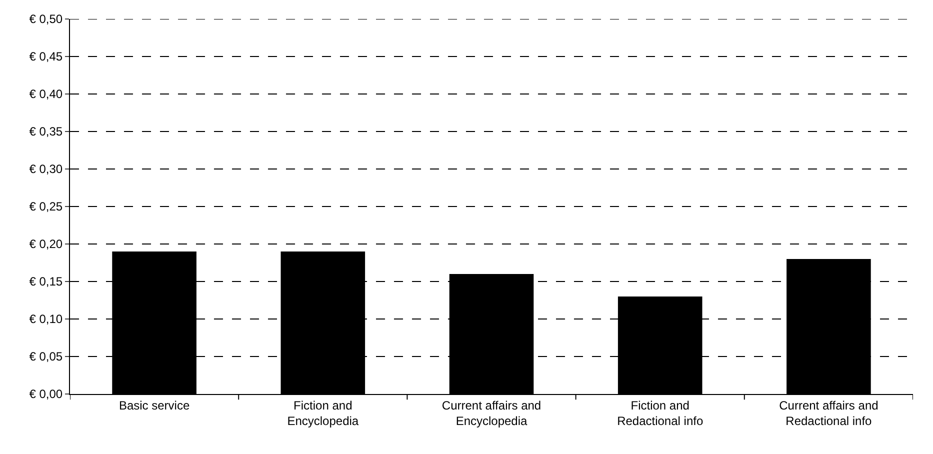  Describe the element at coordinates (46, 394) in the screenshot. I see `y-tick-label: € 0,00` at that location.